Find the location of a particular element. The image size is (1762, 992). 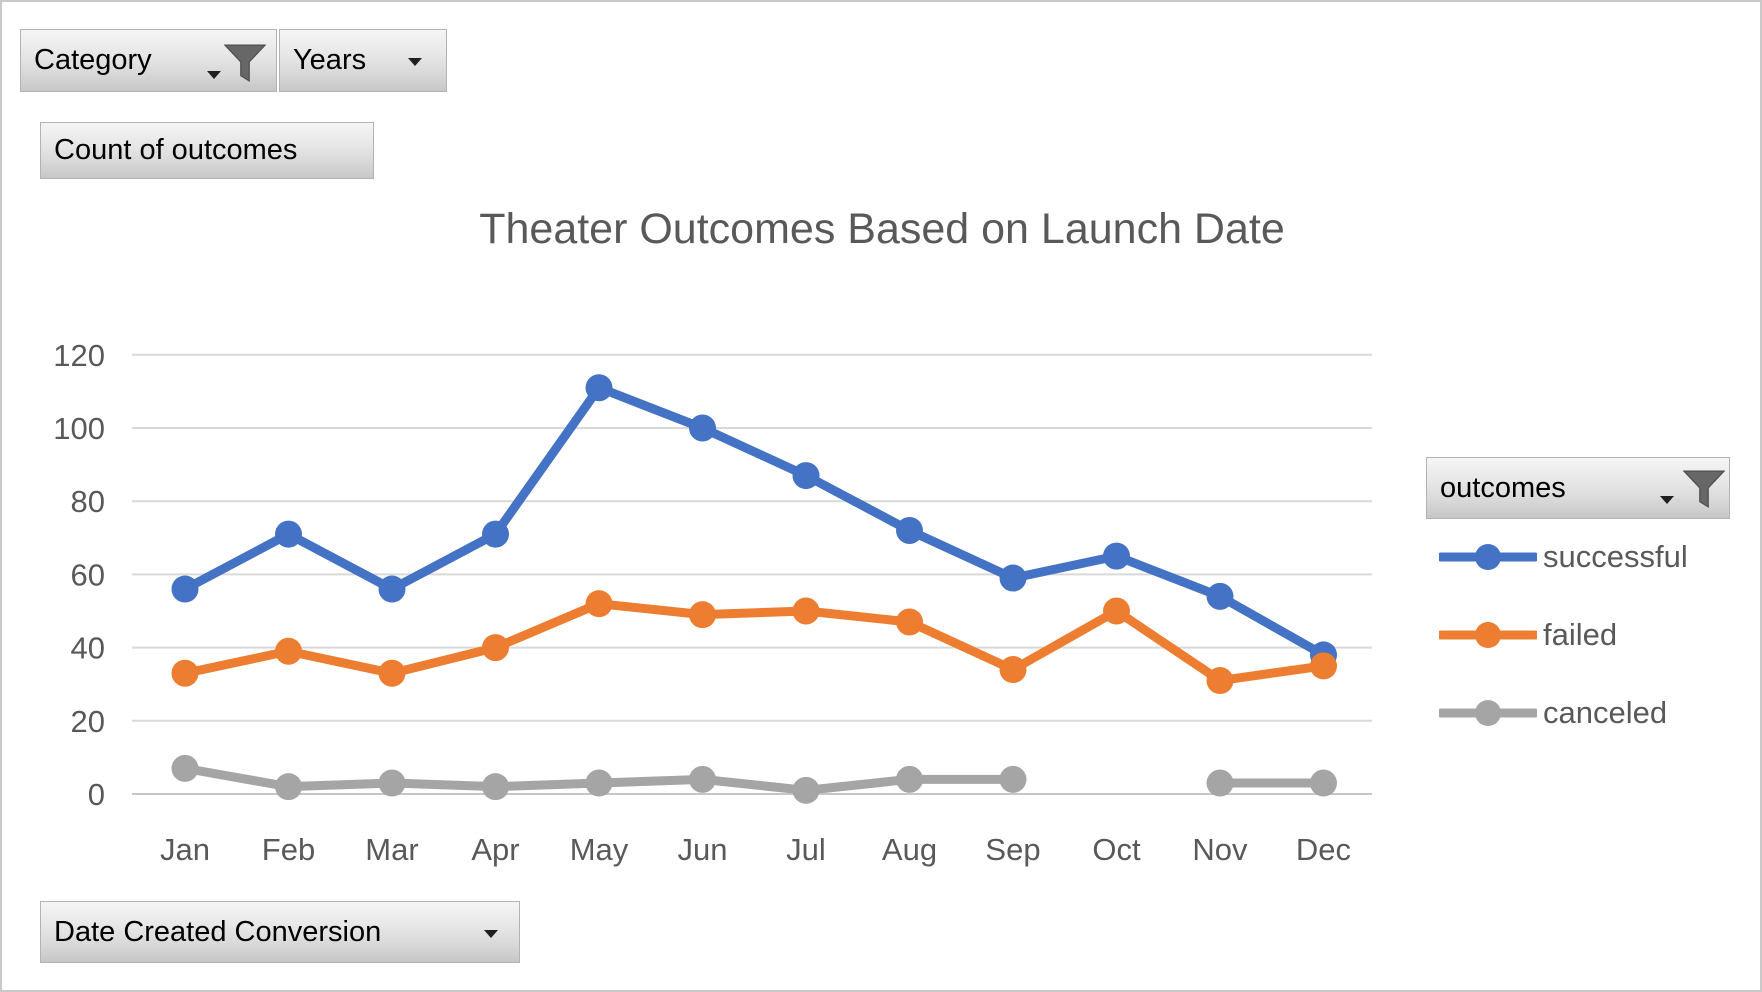

successful-point-Oct is located at coordinates (1116, 556).